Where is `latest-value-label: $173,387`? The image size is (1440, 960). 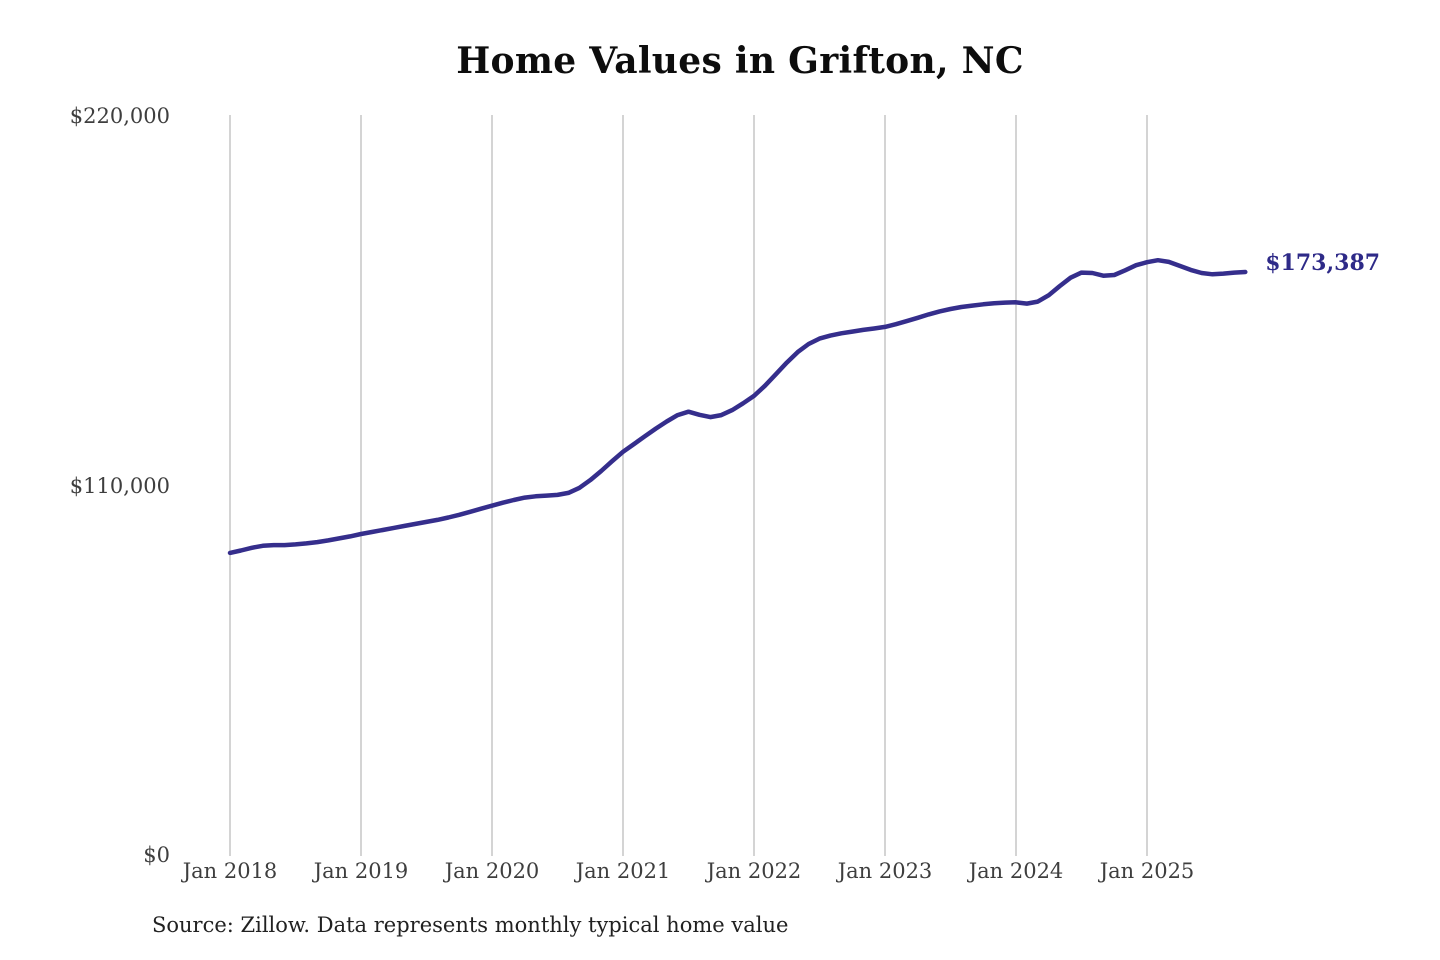
latest-value-label: $173,387 is located at coordinates (1323, 263).